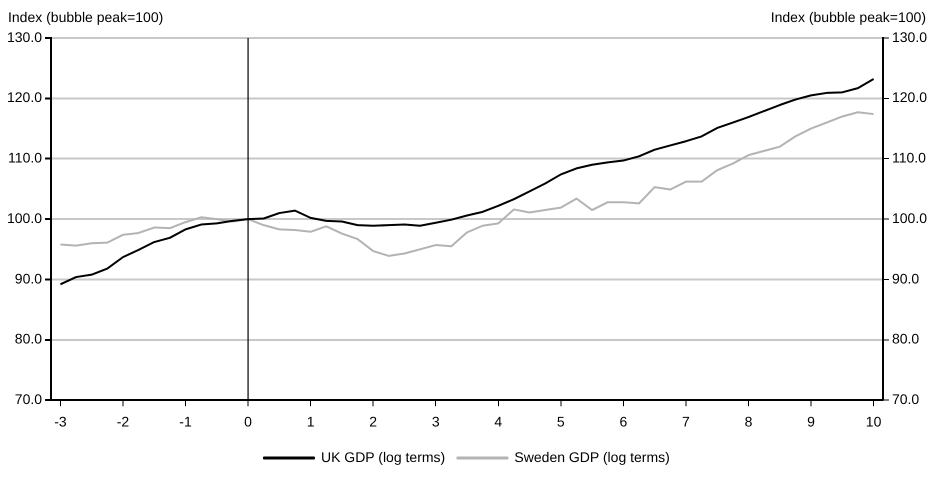 This screenshot has height=495, width=934. What do you see at coordinates (24, 218) in the screenshot?
I see `y-tick-label: 100.0` at bounding box center [24, 218].